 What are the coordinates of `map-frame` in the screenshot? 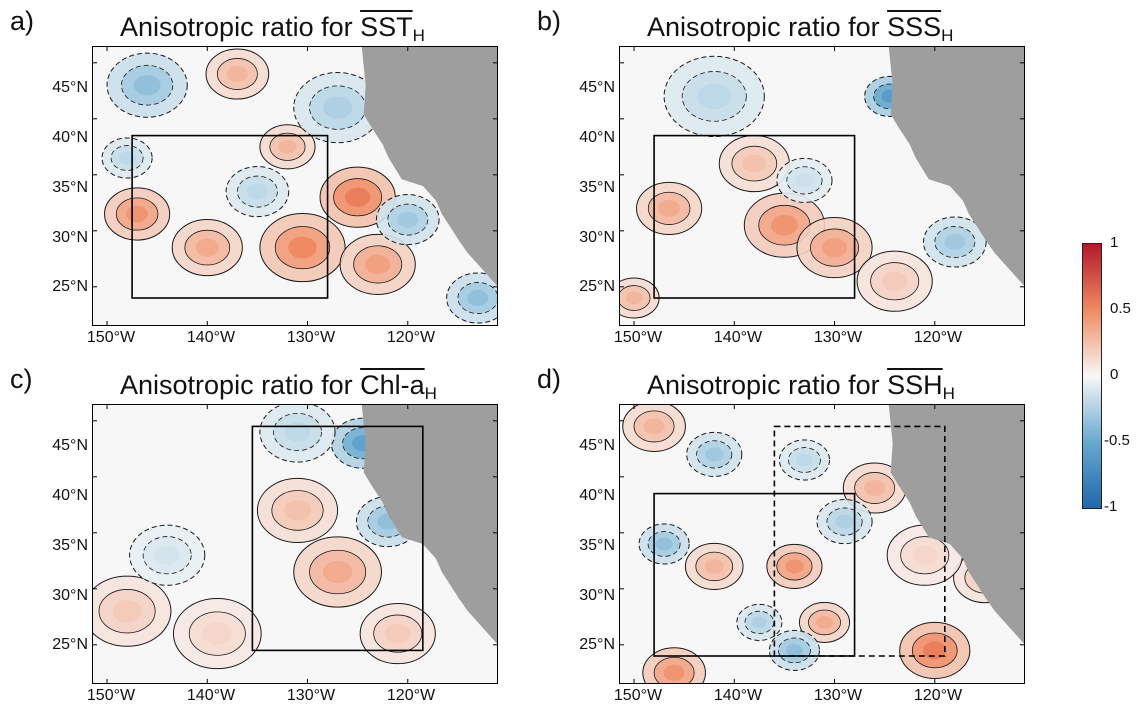 It's located at (822, 186).